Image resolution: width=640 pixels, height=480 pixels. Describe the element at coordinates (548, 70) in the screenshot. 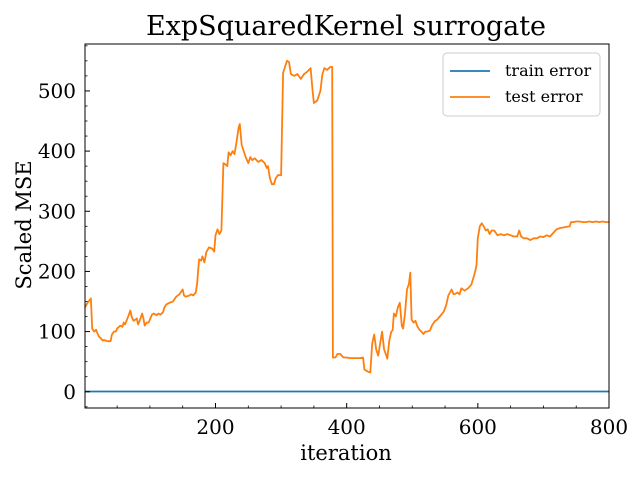

I see `legend-label-0: train error` at that location.